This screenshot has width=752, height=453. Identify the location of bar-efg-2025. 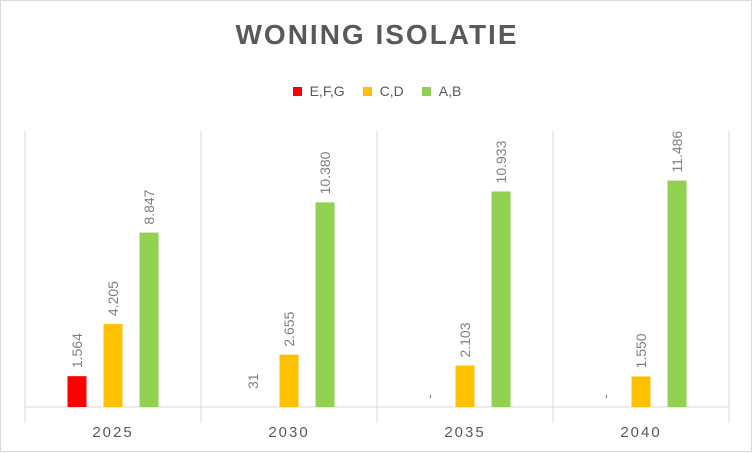
(77, 391).